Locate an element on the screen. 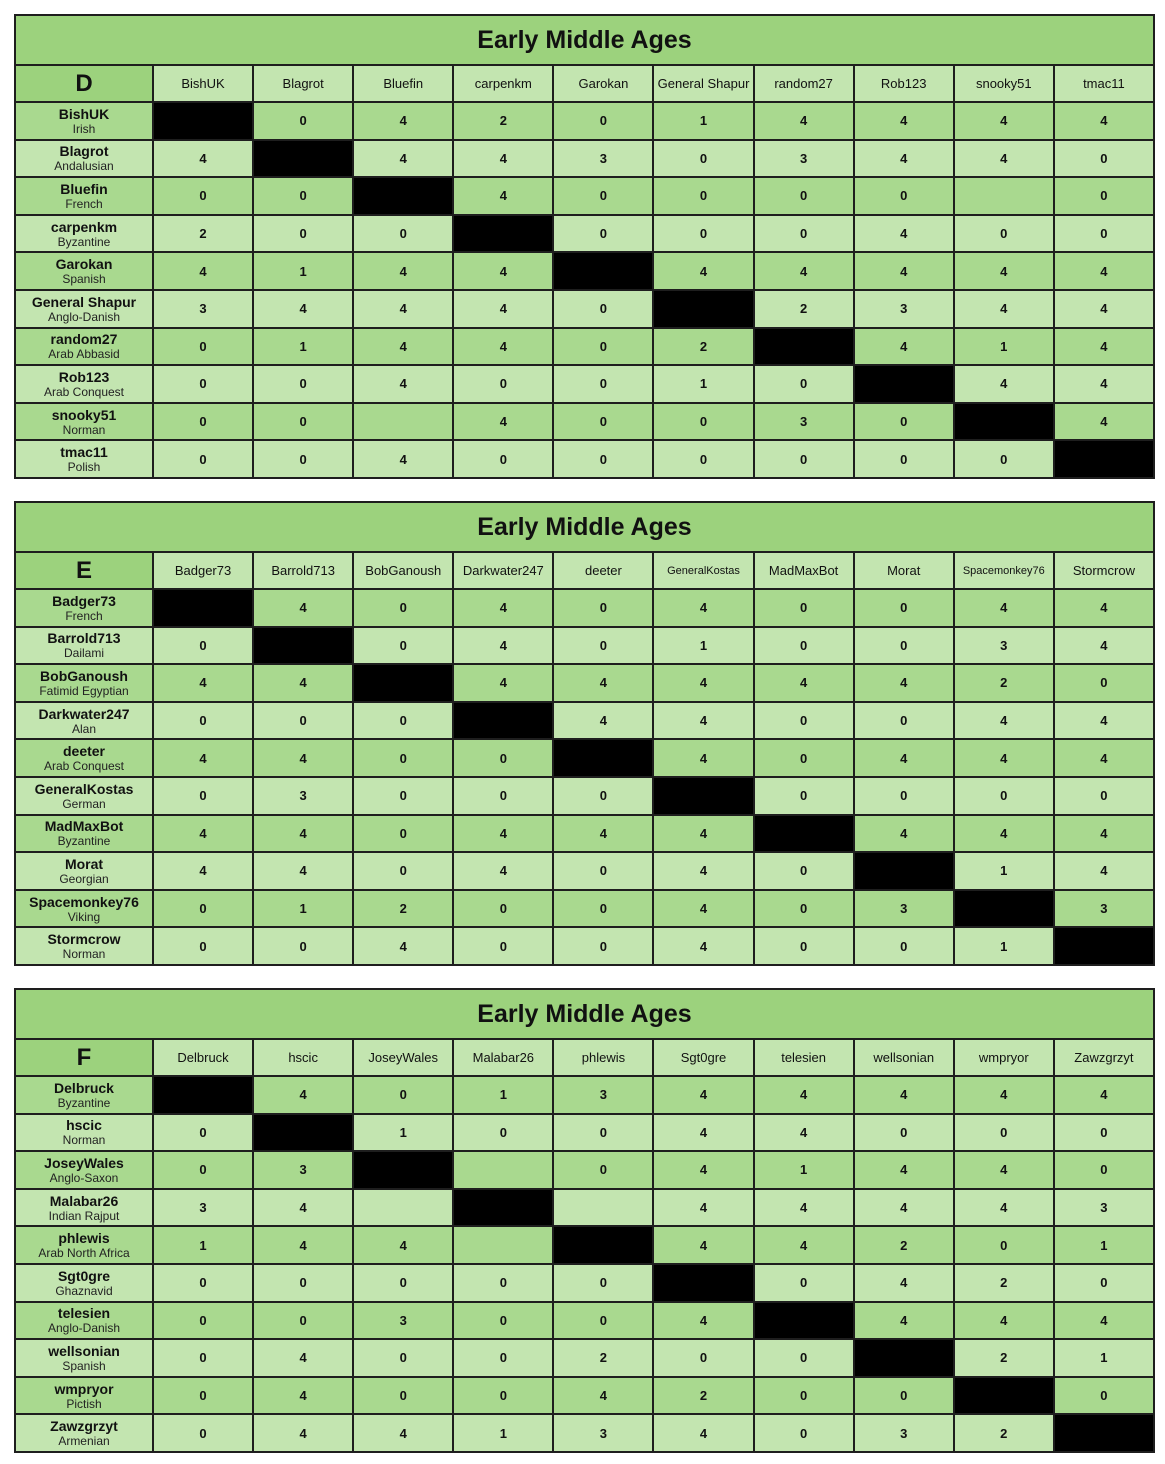 The width and height of the screenshot is (1165, 1464). group-label: E is located at coordinates (84, 570).